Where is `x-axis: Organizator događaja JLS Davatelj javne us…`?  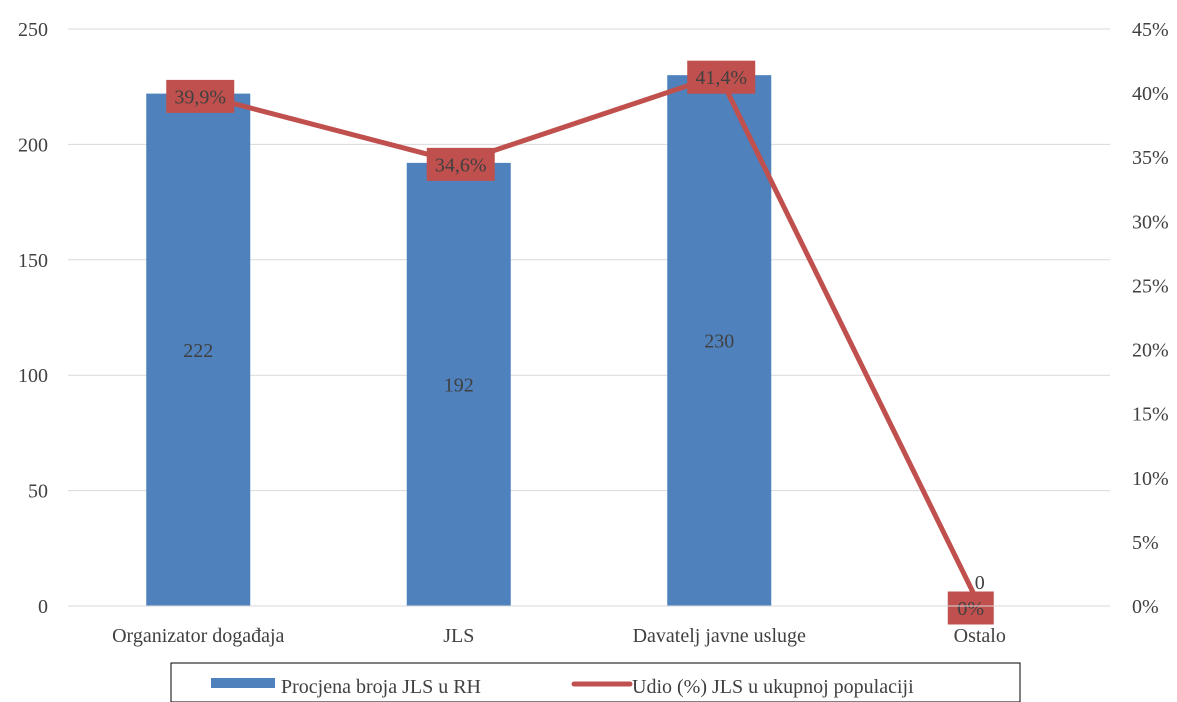
x-axis: Organizator događaja JLS Davatelj javne us… is located at coordinates (589, 626).